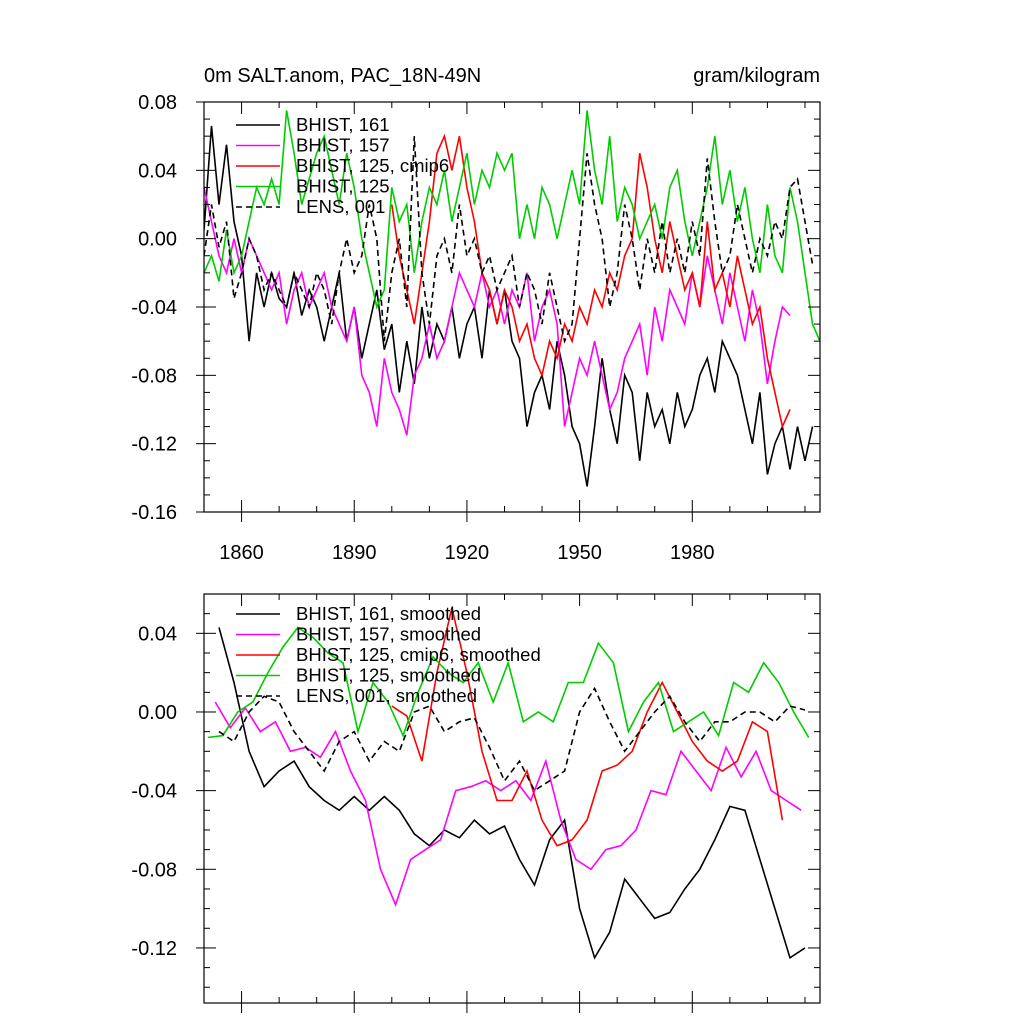 This screenshot has width=1024, height=1024. What do you see at coordinates (154, 513) in the screenshot?
I see `y-tick-label: -0.16` at bounding box center [154, 513].